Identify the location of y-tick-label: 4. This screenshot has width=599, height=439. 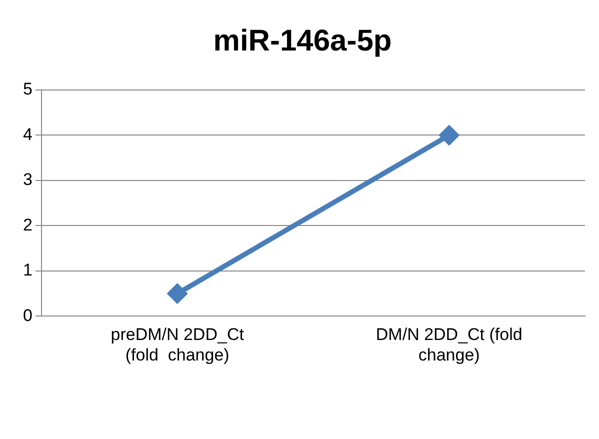
(27, 134).